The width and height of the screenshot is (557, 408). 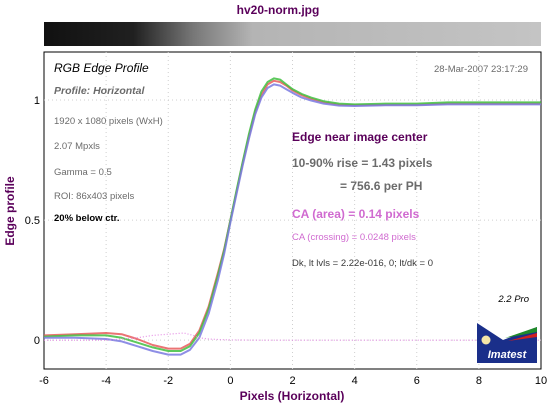 What do you see at coordinates (292, 381) in the screenshot?
I see `x-tick-label: 2` at bounding box center [292, 381].